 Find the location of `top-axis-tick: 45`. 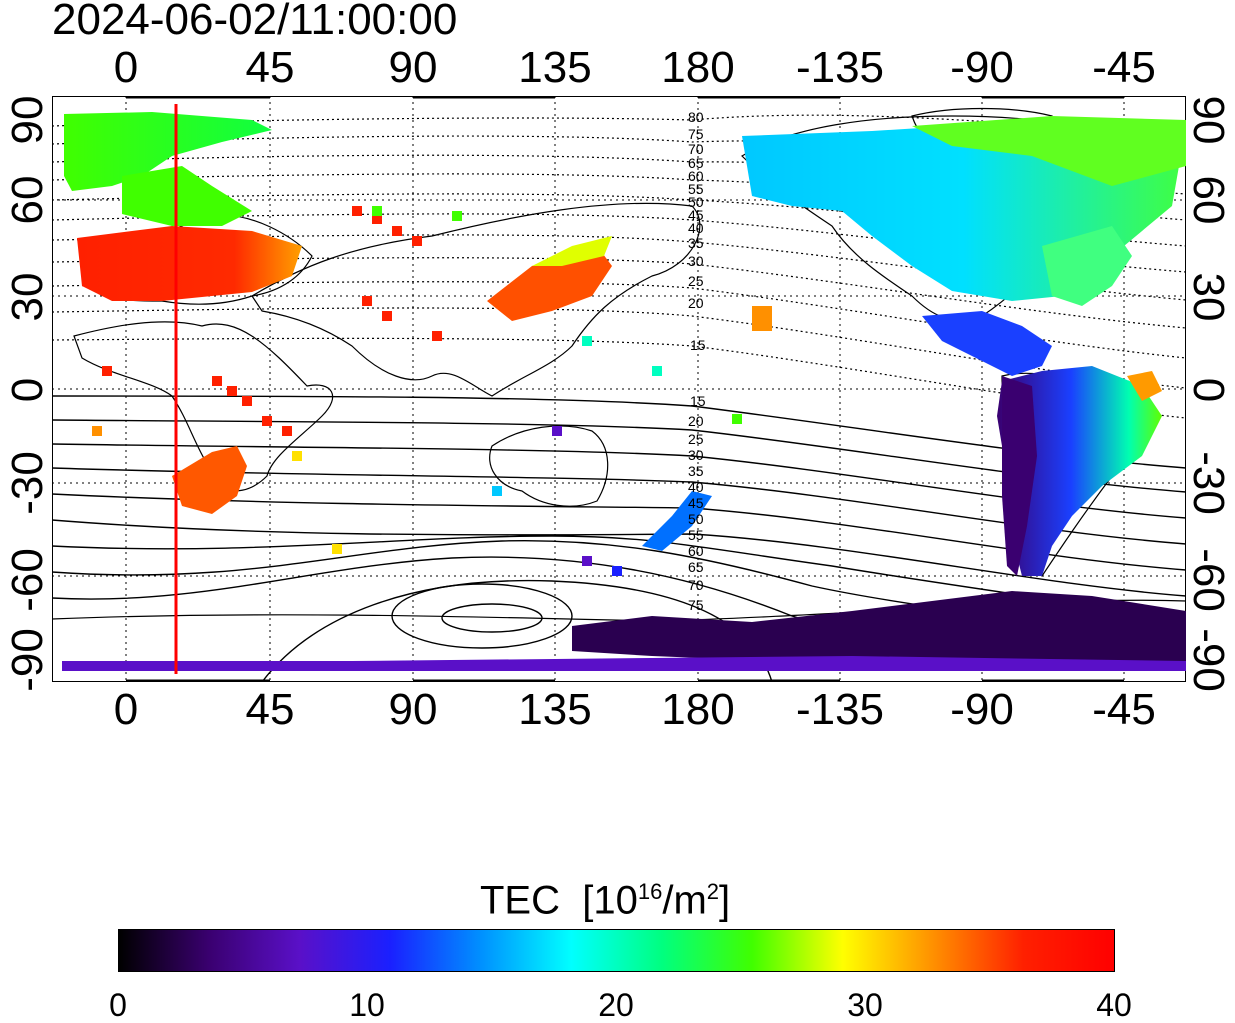

top-axis-tick: 45 is located at coordinates (270, 67).